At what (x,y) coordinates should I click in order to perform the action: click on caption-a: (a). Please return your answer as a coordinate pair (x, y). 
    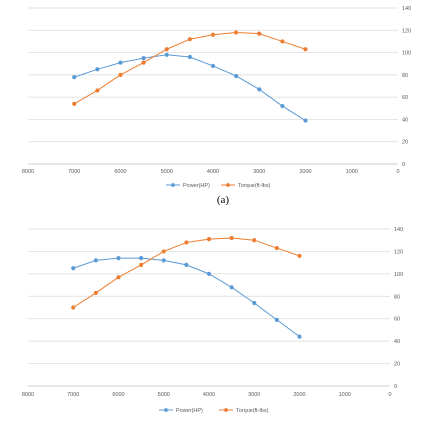
    Looking at the image, I should click on (223, 200).